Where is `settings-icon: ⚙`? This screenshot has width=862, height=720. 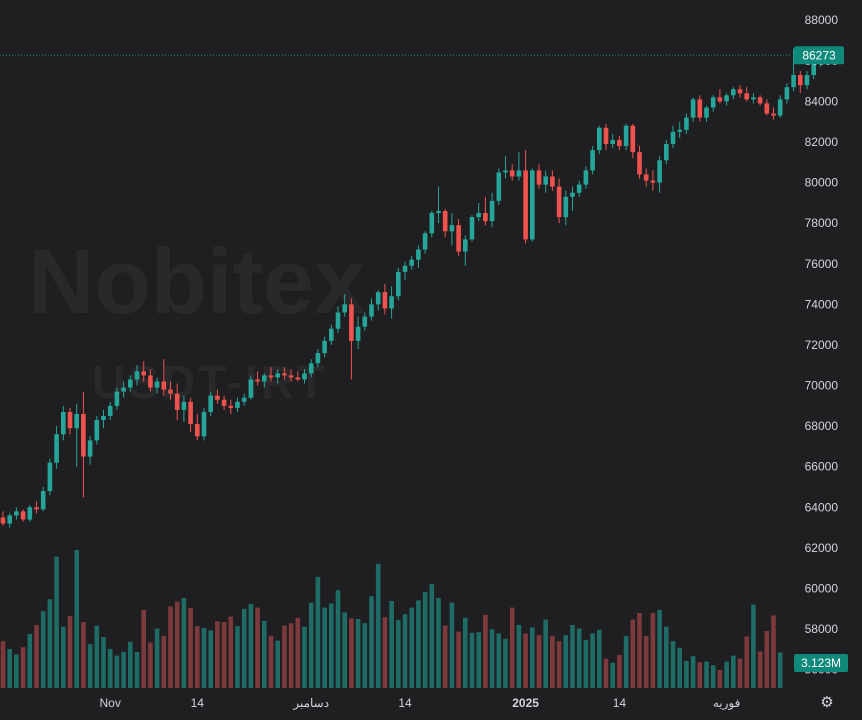
settings-icon: ⚙ is located at coordinates (827, 702).